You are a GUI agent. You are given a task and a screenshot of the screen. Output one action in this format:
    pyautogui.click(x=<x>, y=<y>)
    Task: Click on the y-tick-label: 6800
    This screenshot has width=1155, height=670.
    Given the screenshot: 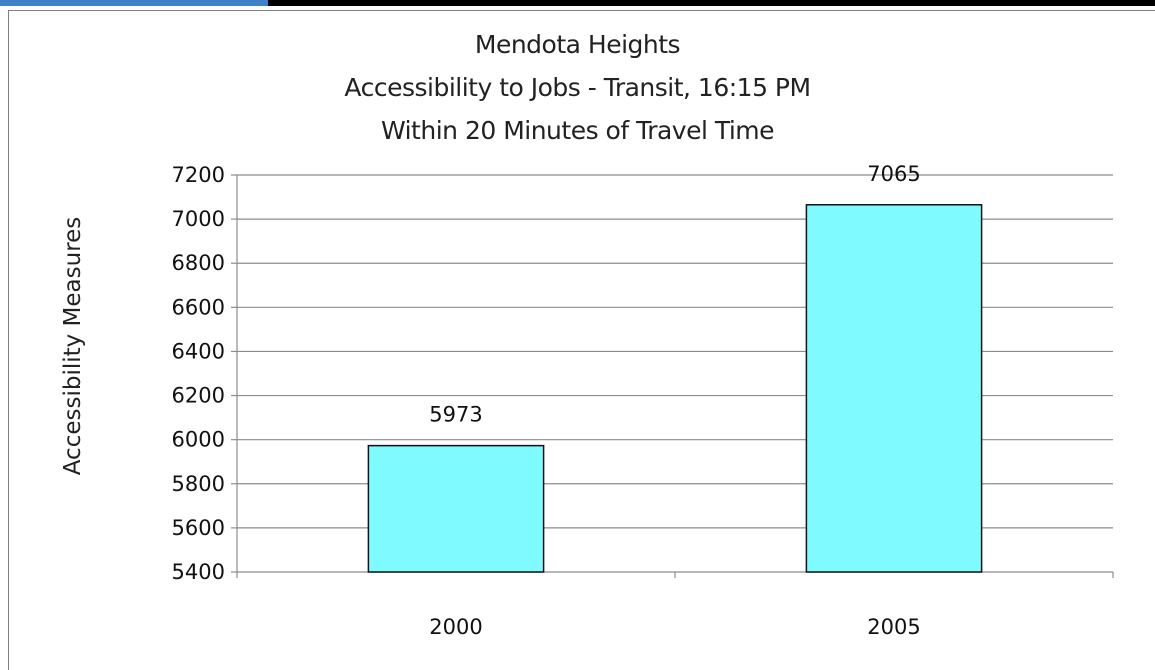 What is the action you would take?
    pyautogui.click(x=198, y=263)
    